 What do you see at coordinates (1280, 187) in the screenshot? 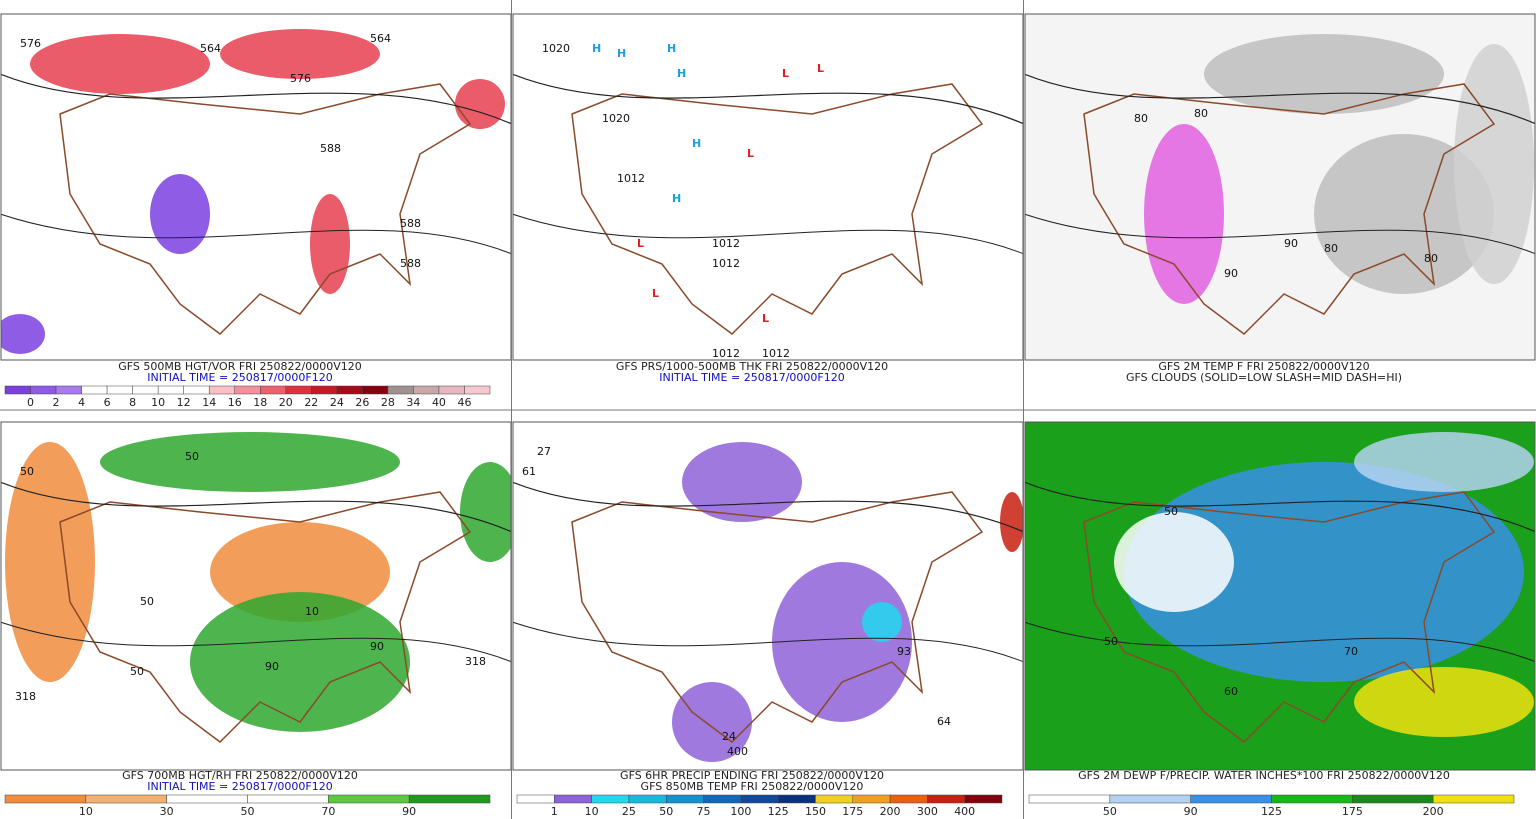
I see `map: 80 80 80 90 90 80` at bounding box center [1280, 187].